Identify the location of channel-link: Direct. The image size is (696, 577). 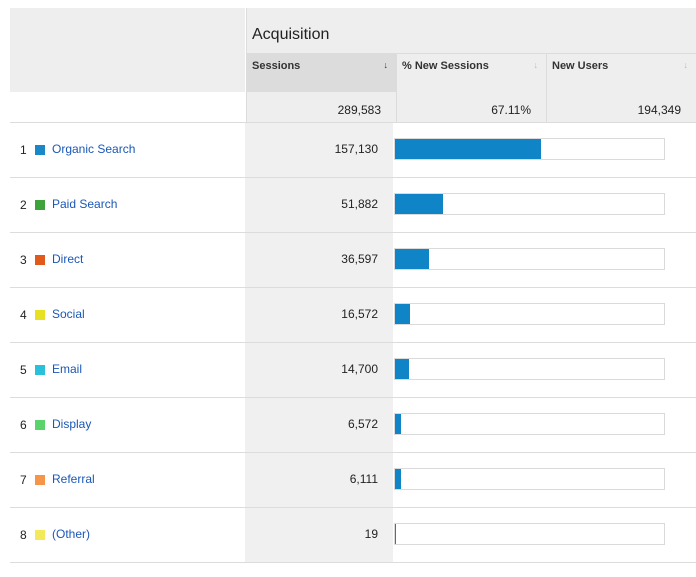
(68, 259).